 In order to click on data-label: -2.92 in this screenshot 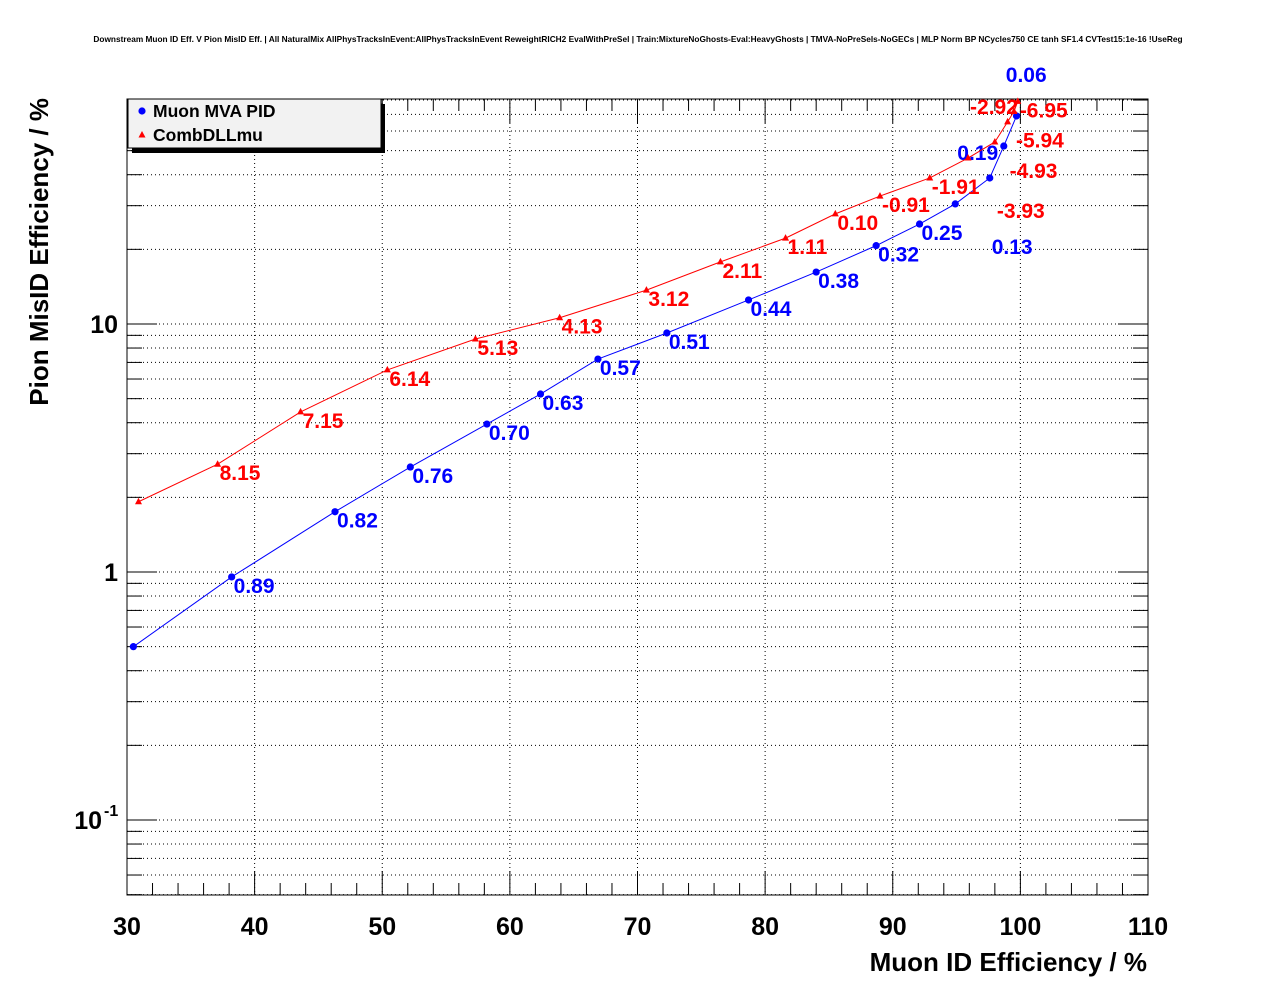, I will do `click(994, 107)`.